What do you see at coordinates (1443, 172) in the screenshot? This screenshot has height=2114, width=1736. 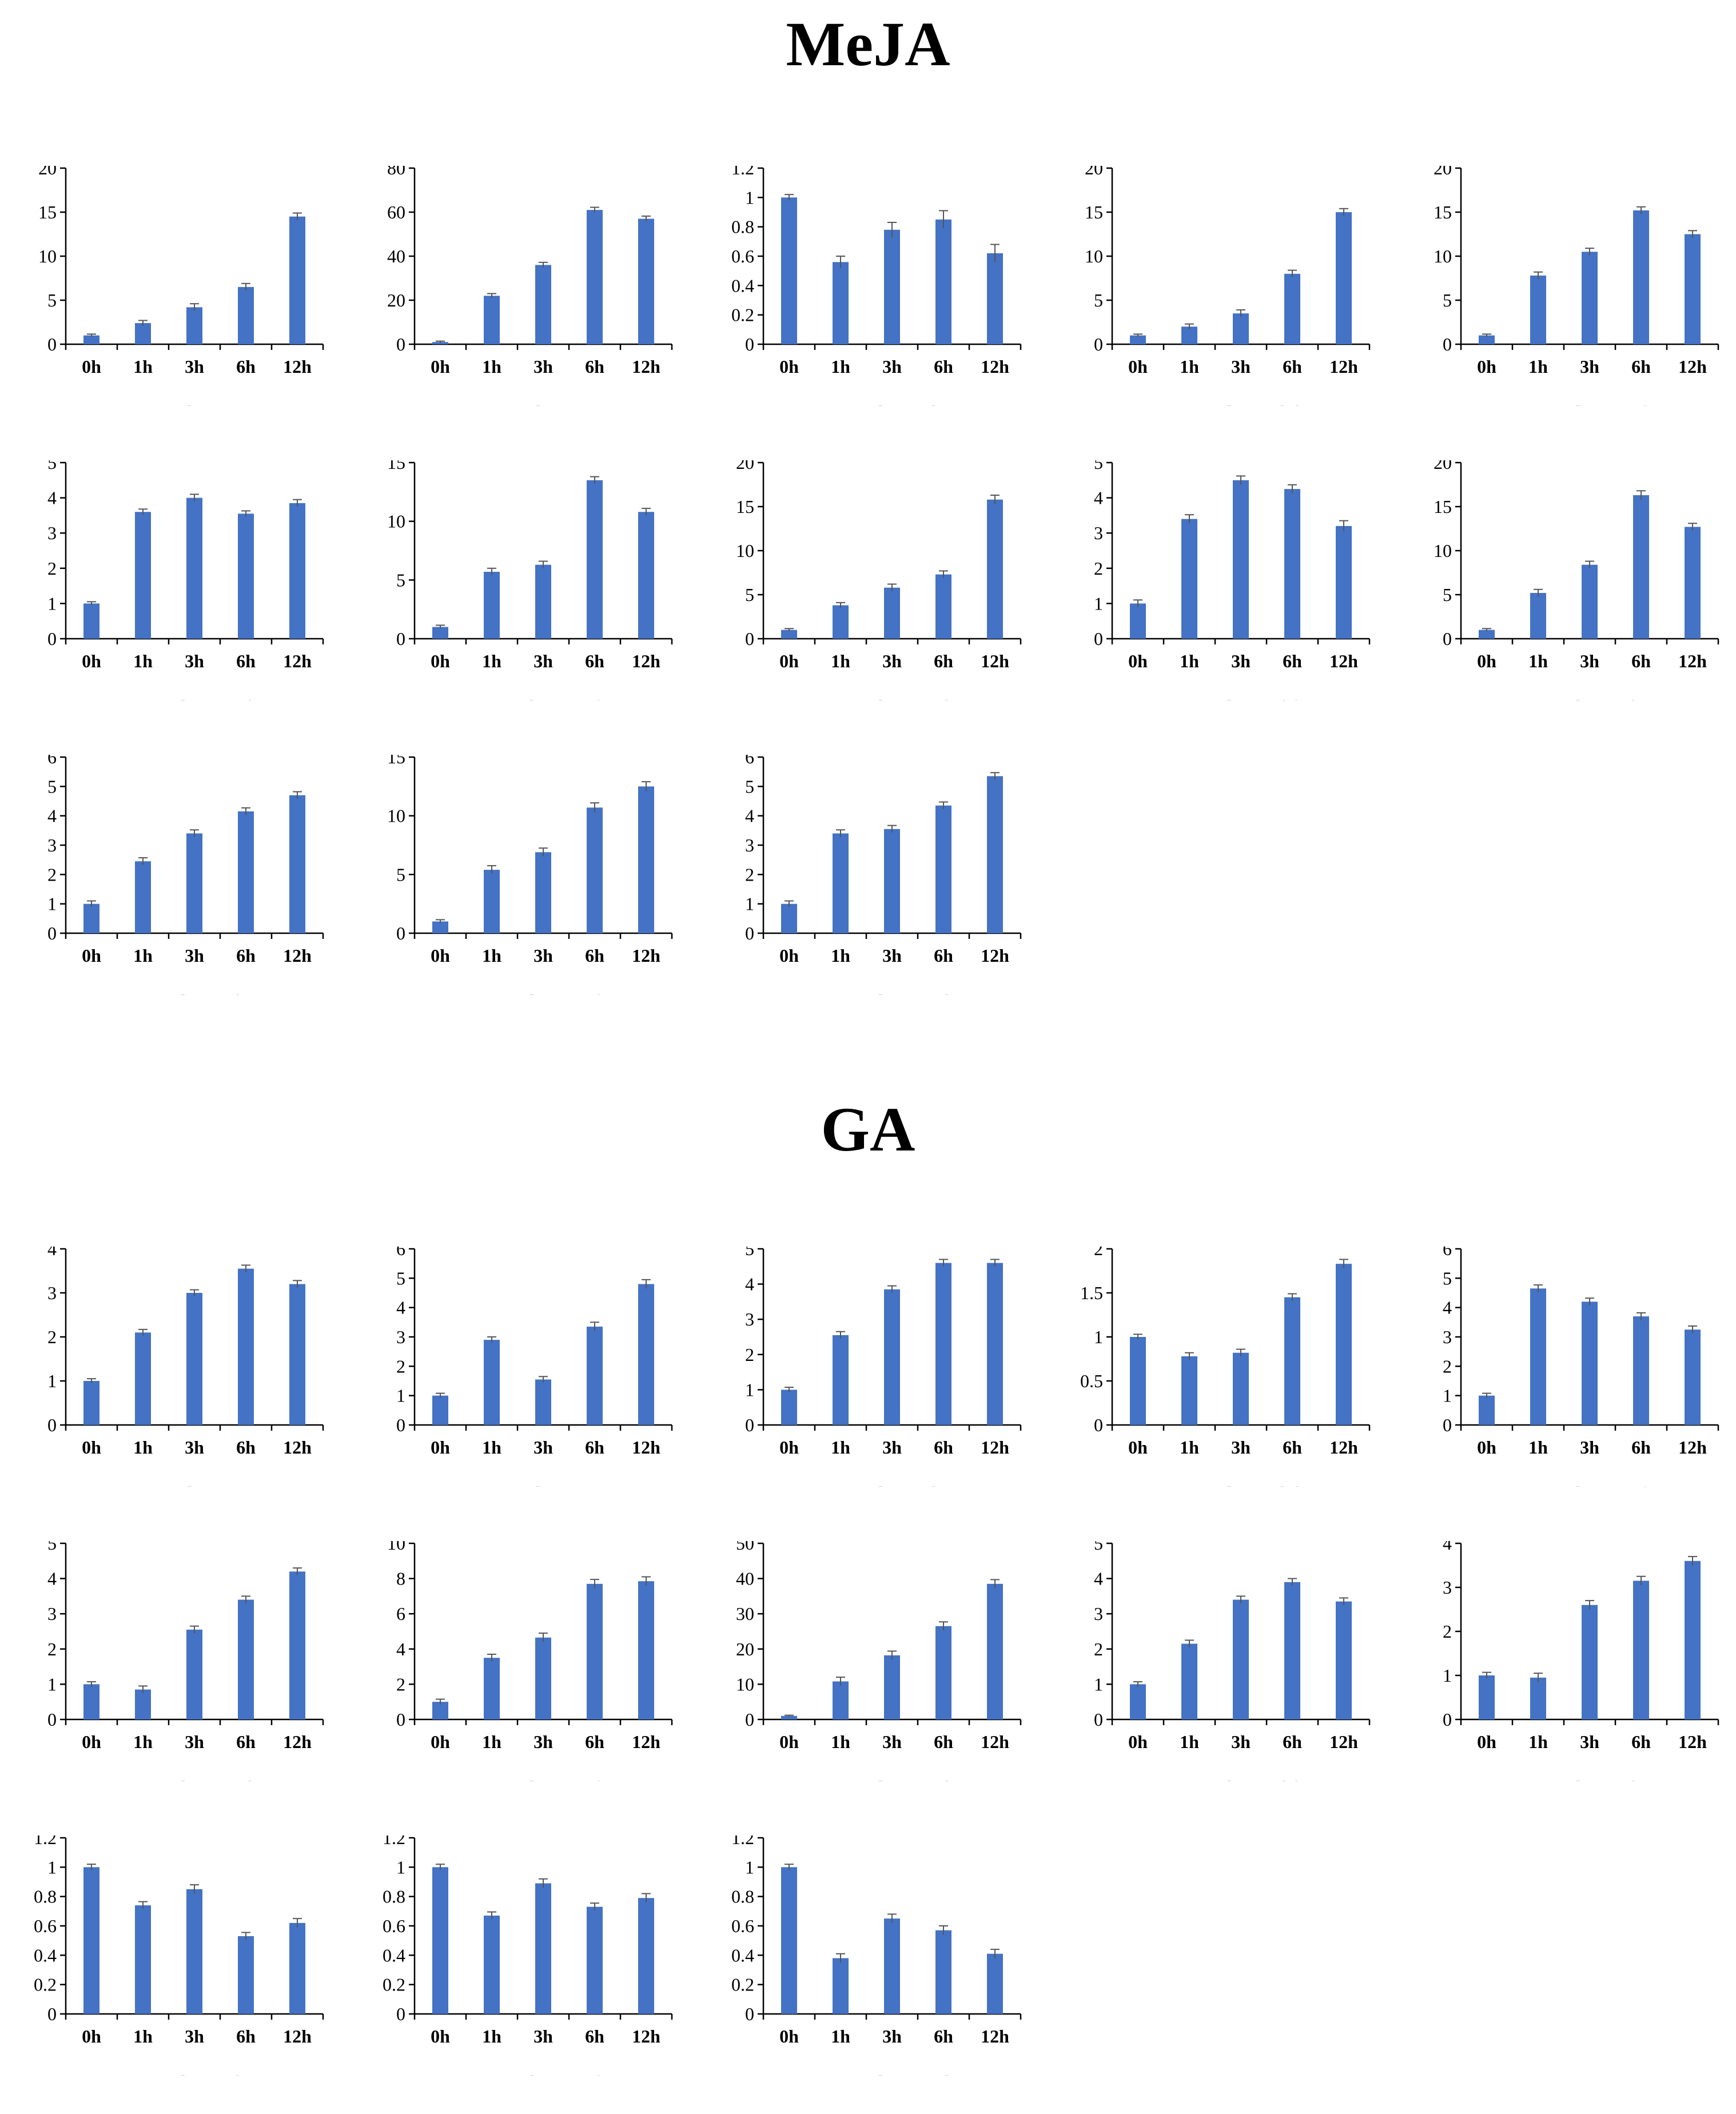 I see `y-tick-label: 20` at bounding box center [1443, 172].